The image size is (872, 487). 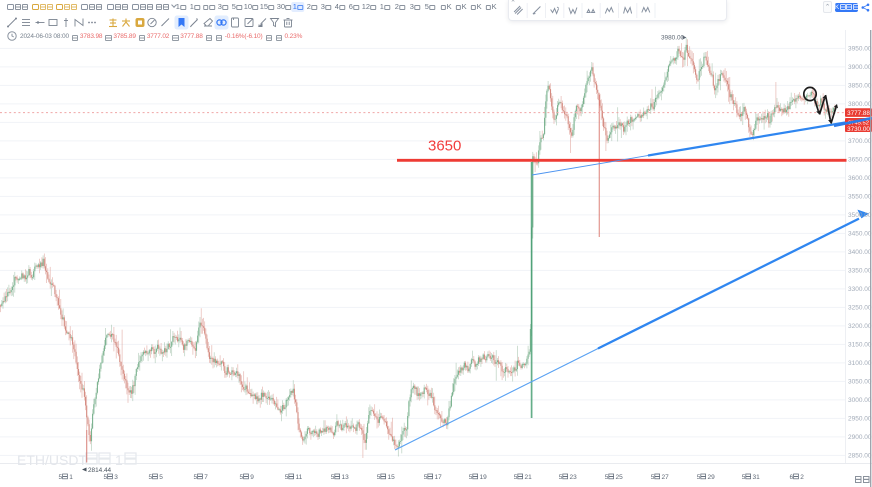 I want to click on svg-text: 3730.00, so click(x=858, y=129).